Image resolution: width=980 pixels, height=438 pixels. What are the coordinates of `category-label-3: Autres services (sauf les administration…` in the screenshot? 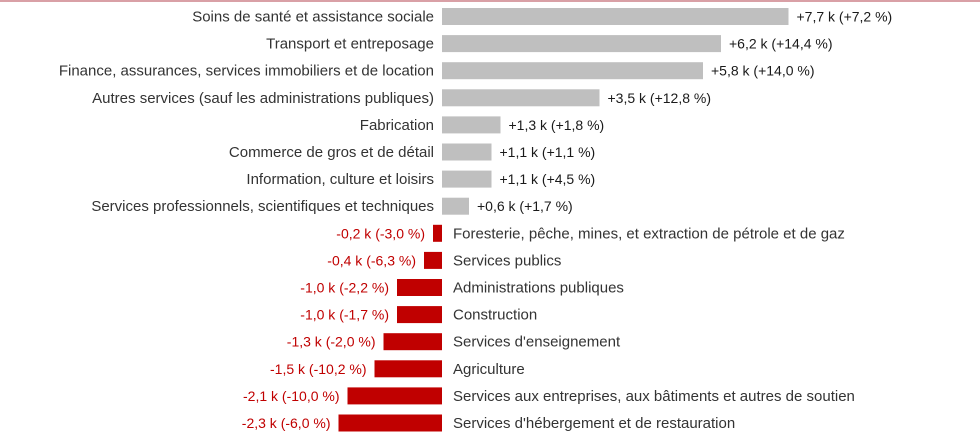 It's located at (263, 98).